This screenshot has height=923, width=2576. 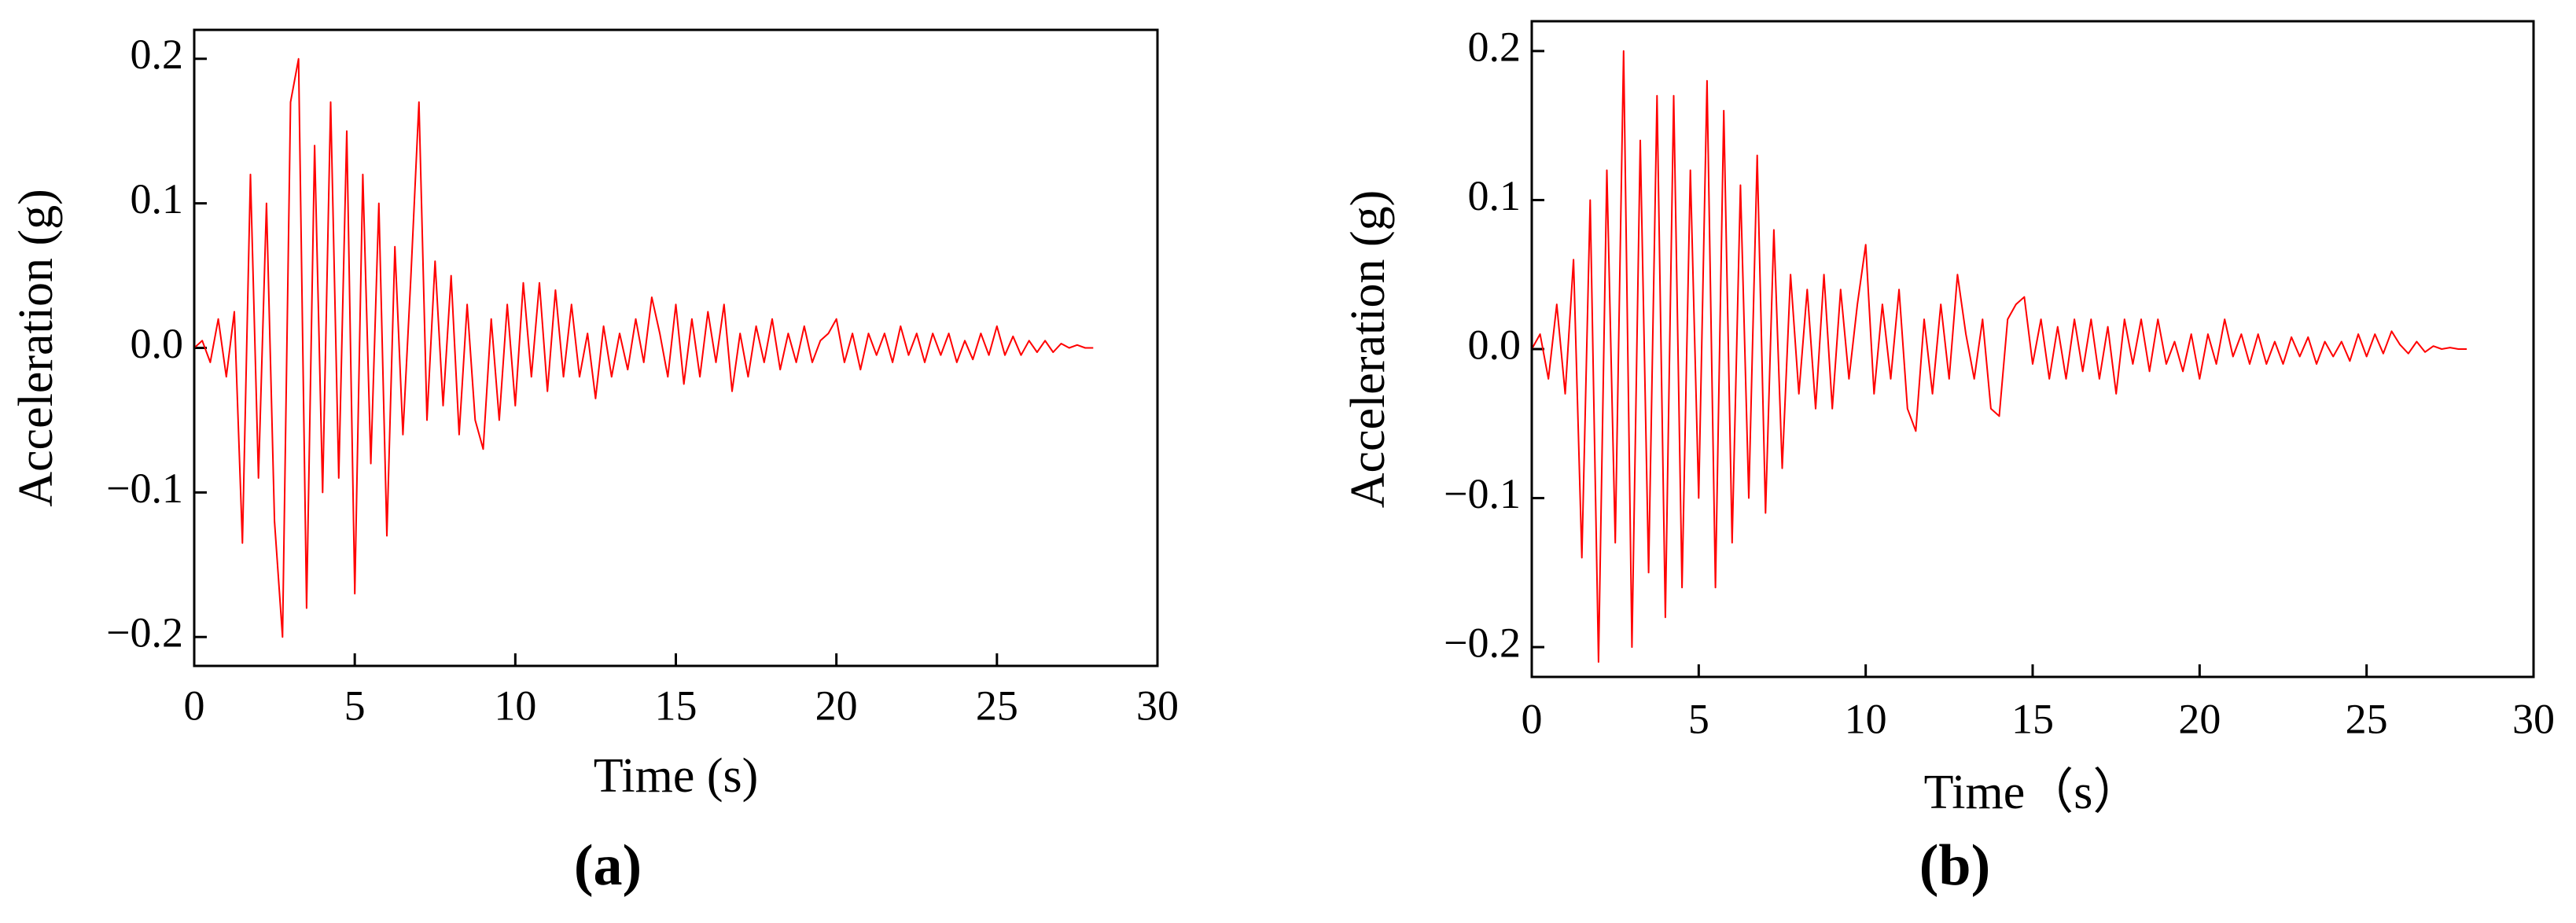 What do you see at coordinates (608, 865) in the screenshot?
I see `panel-label: (a)` at bounding box center [608, 865].